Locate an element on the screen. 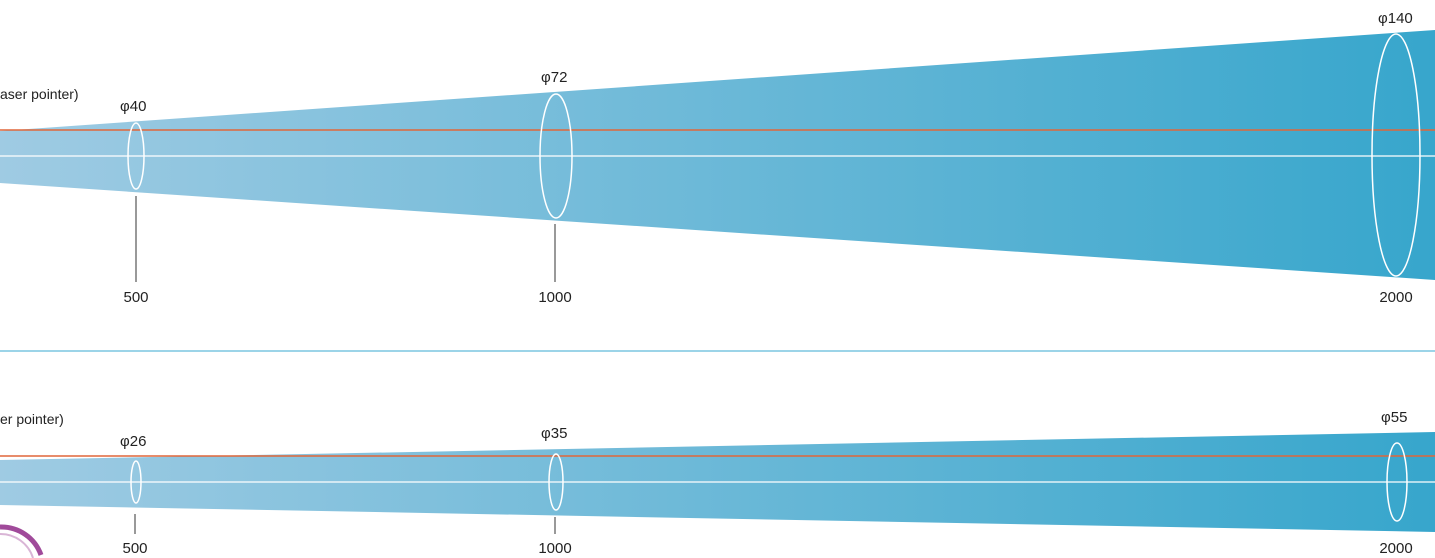 The height and width of the screenshot is (558, 1435). distance-label-1000-b: 1000 is located at coordinates (554, 548).